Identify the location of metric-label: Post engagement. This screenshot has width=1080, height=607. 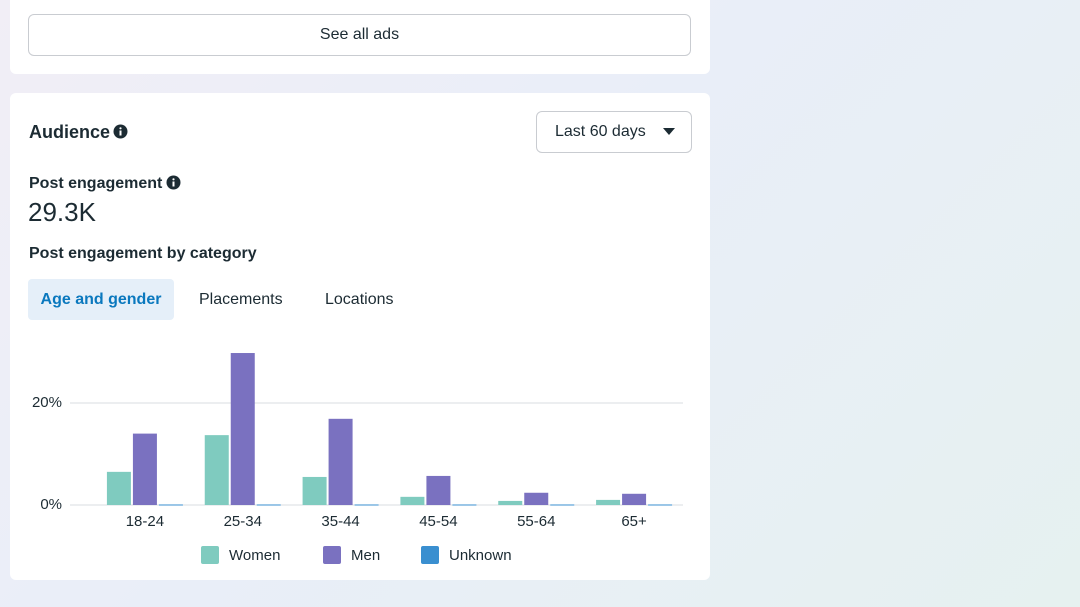
(96, 183).